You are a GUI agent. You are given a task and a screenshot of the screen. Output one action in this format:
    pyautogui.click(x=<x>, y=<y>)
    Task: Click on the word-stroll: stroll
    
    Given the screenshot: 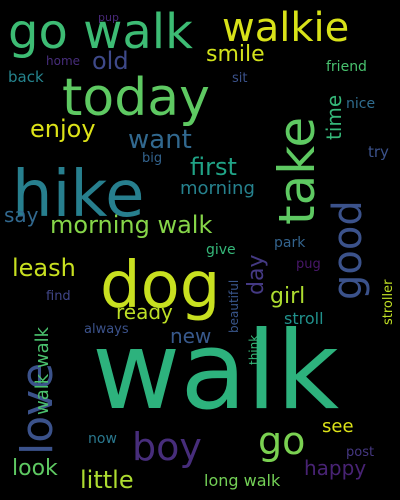 What is the action you would take?
    pyautogui.click(x=304, y=318)
    